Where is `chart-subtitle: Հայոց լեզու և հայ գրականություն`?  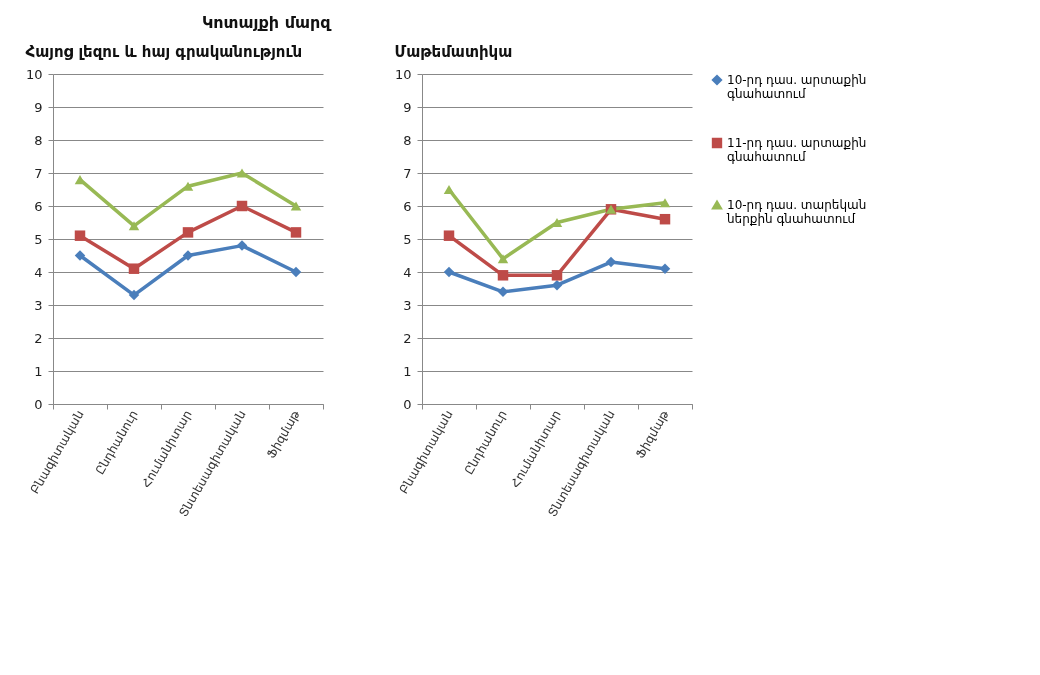 chart-subtitle: Հայոց լեզու և հայ գրականություն is located at coordinates (164, 52).